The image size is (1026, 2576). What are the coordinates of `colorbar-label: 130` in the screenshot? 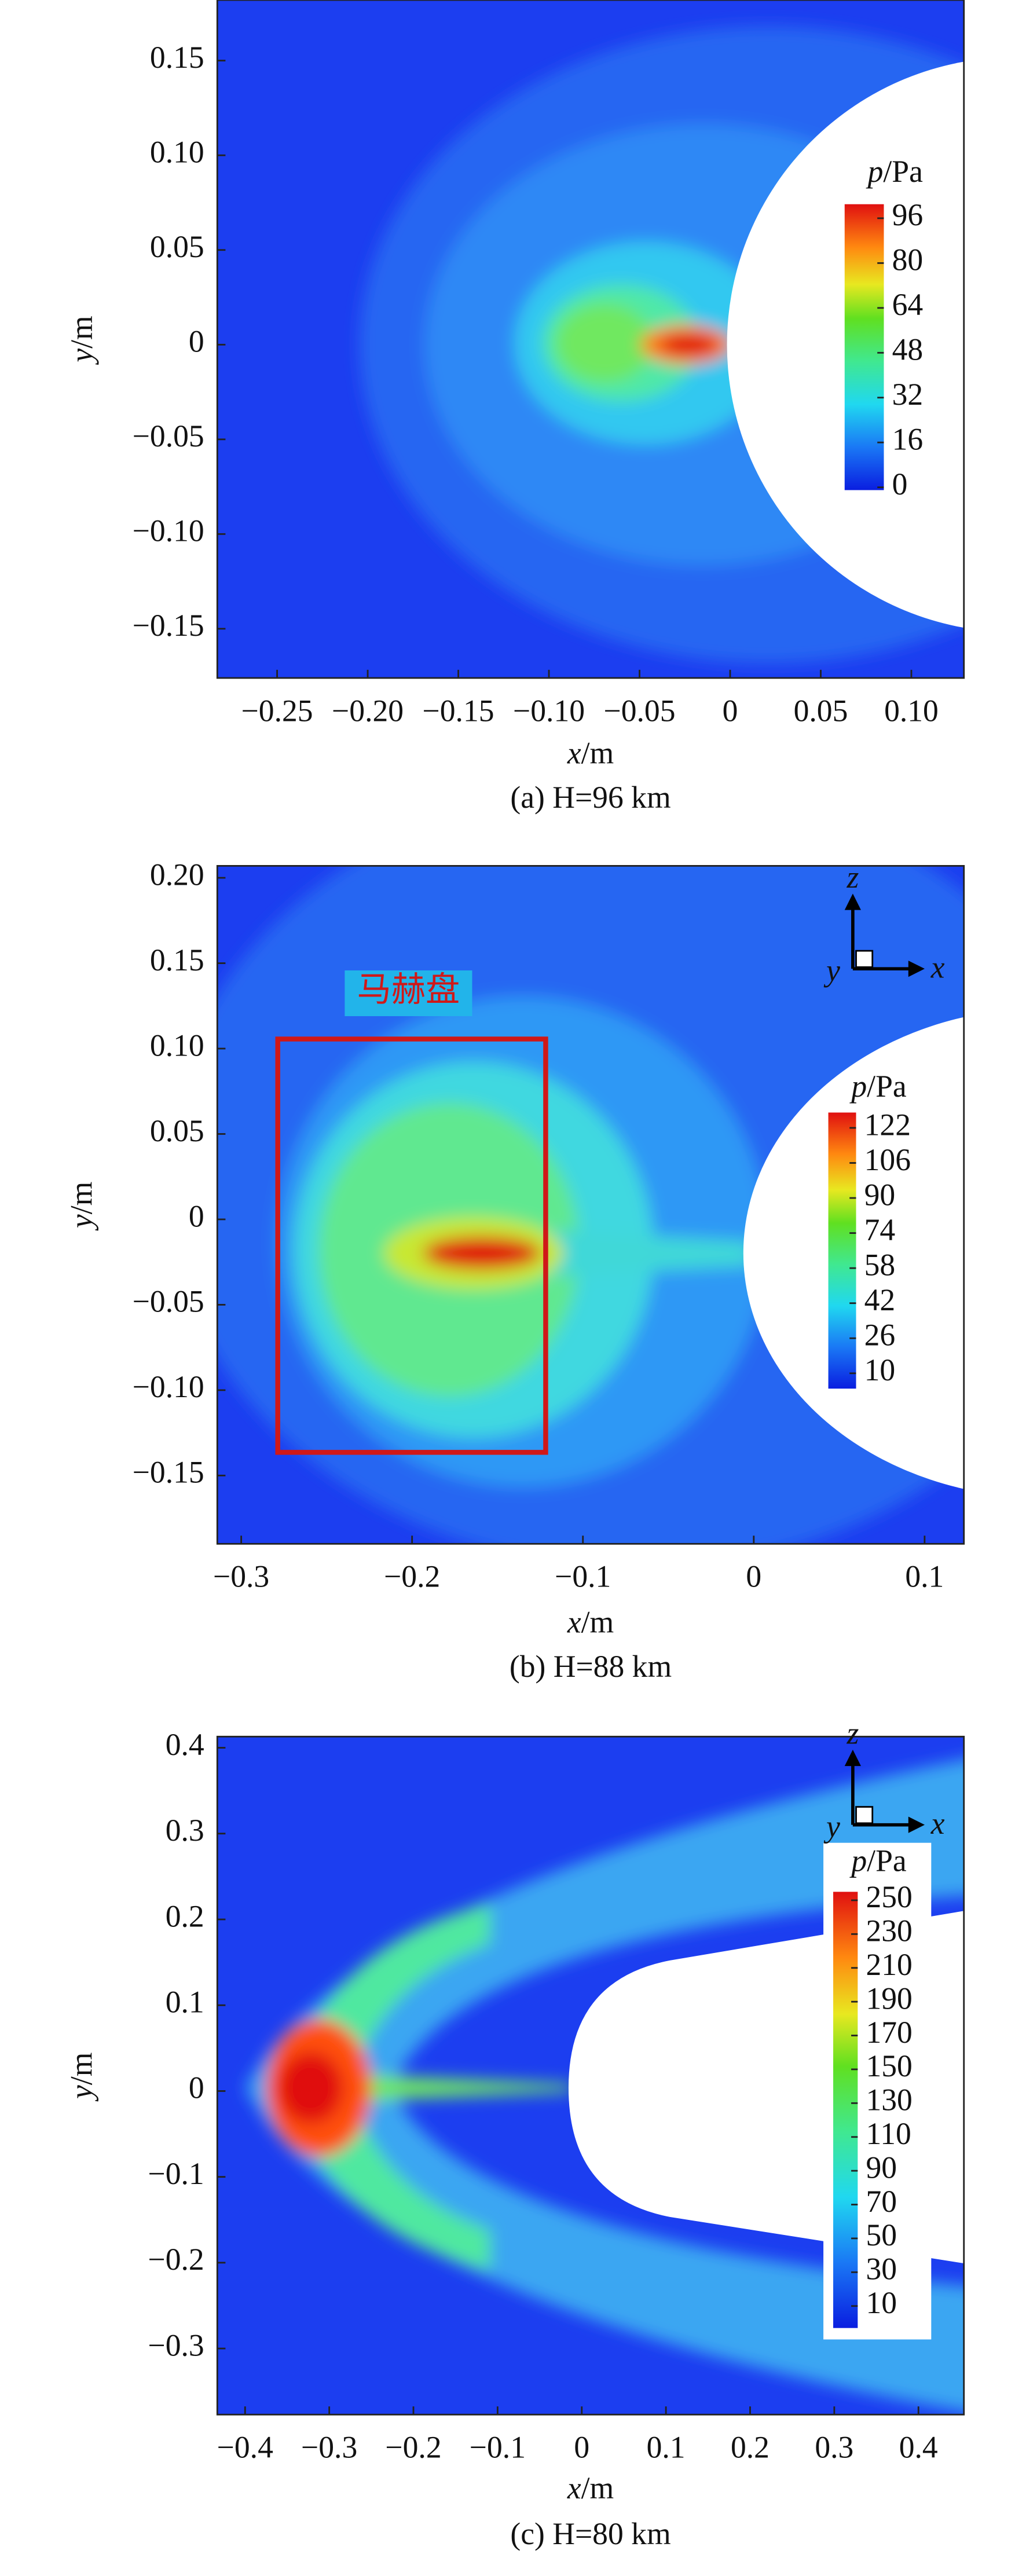 It's located at (889, 2100).